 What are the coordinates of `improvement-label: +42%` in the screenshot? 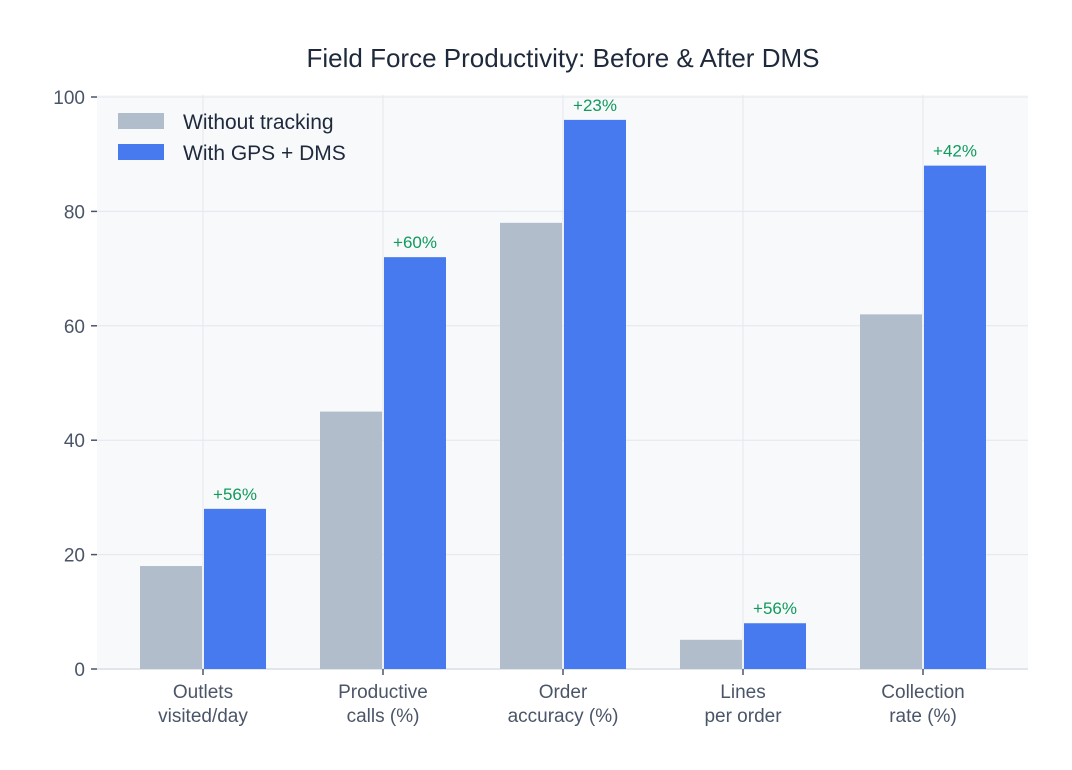 It's located at (955, 151).